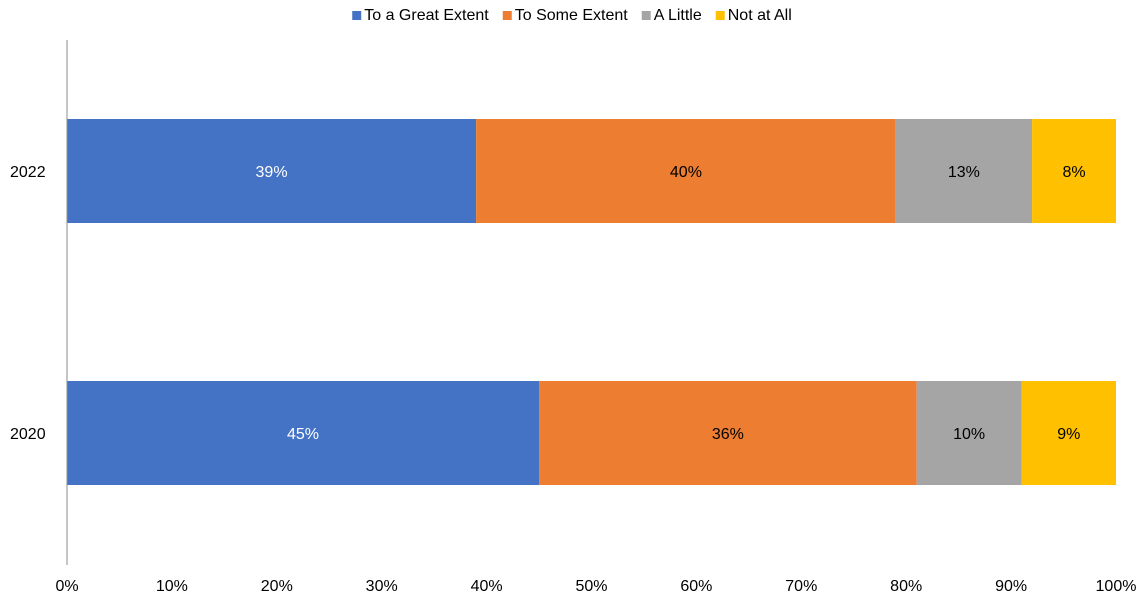 Image resolution: width=1144 pixels, height=600 pixels. I want to click on data-label: 36%, so click(728, 434).